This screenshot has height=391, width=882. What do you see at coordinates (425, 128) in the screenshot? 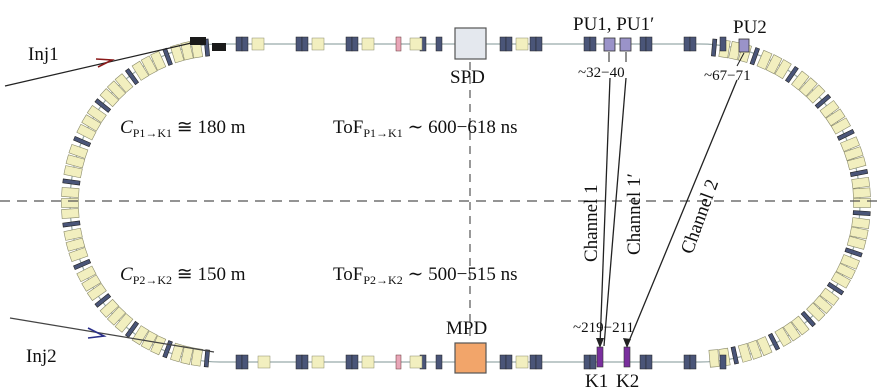
I see `tof-p1-k1: ToFP1→K1 ∼ 600−618 ns` at bounding box center [425, 128].